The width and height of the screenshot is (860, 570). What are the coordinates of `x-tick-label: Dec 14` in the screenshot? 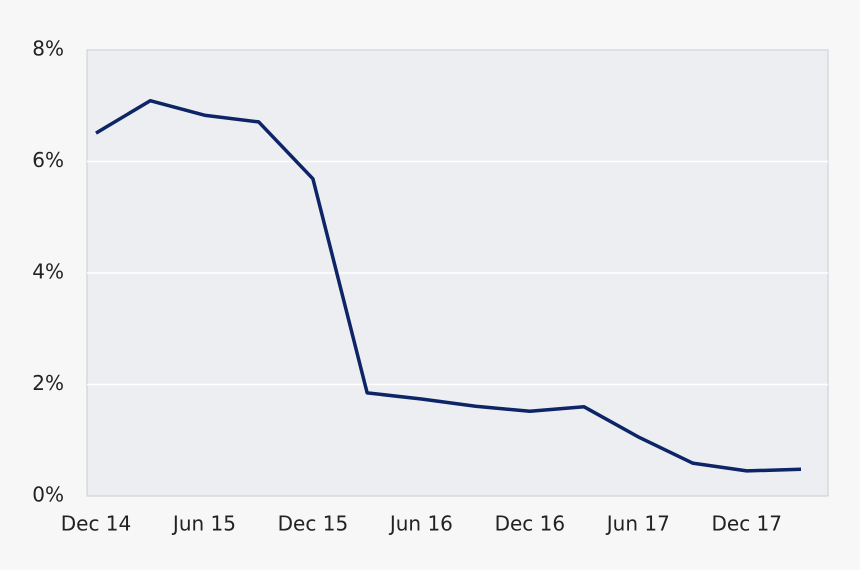 It's located at (96, 524).